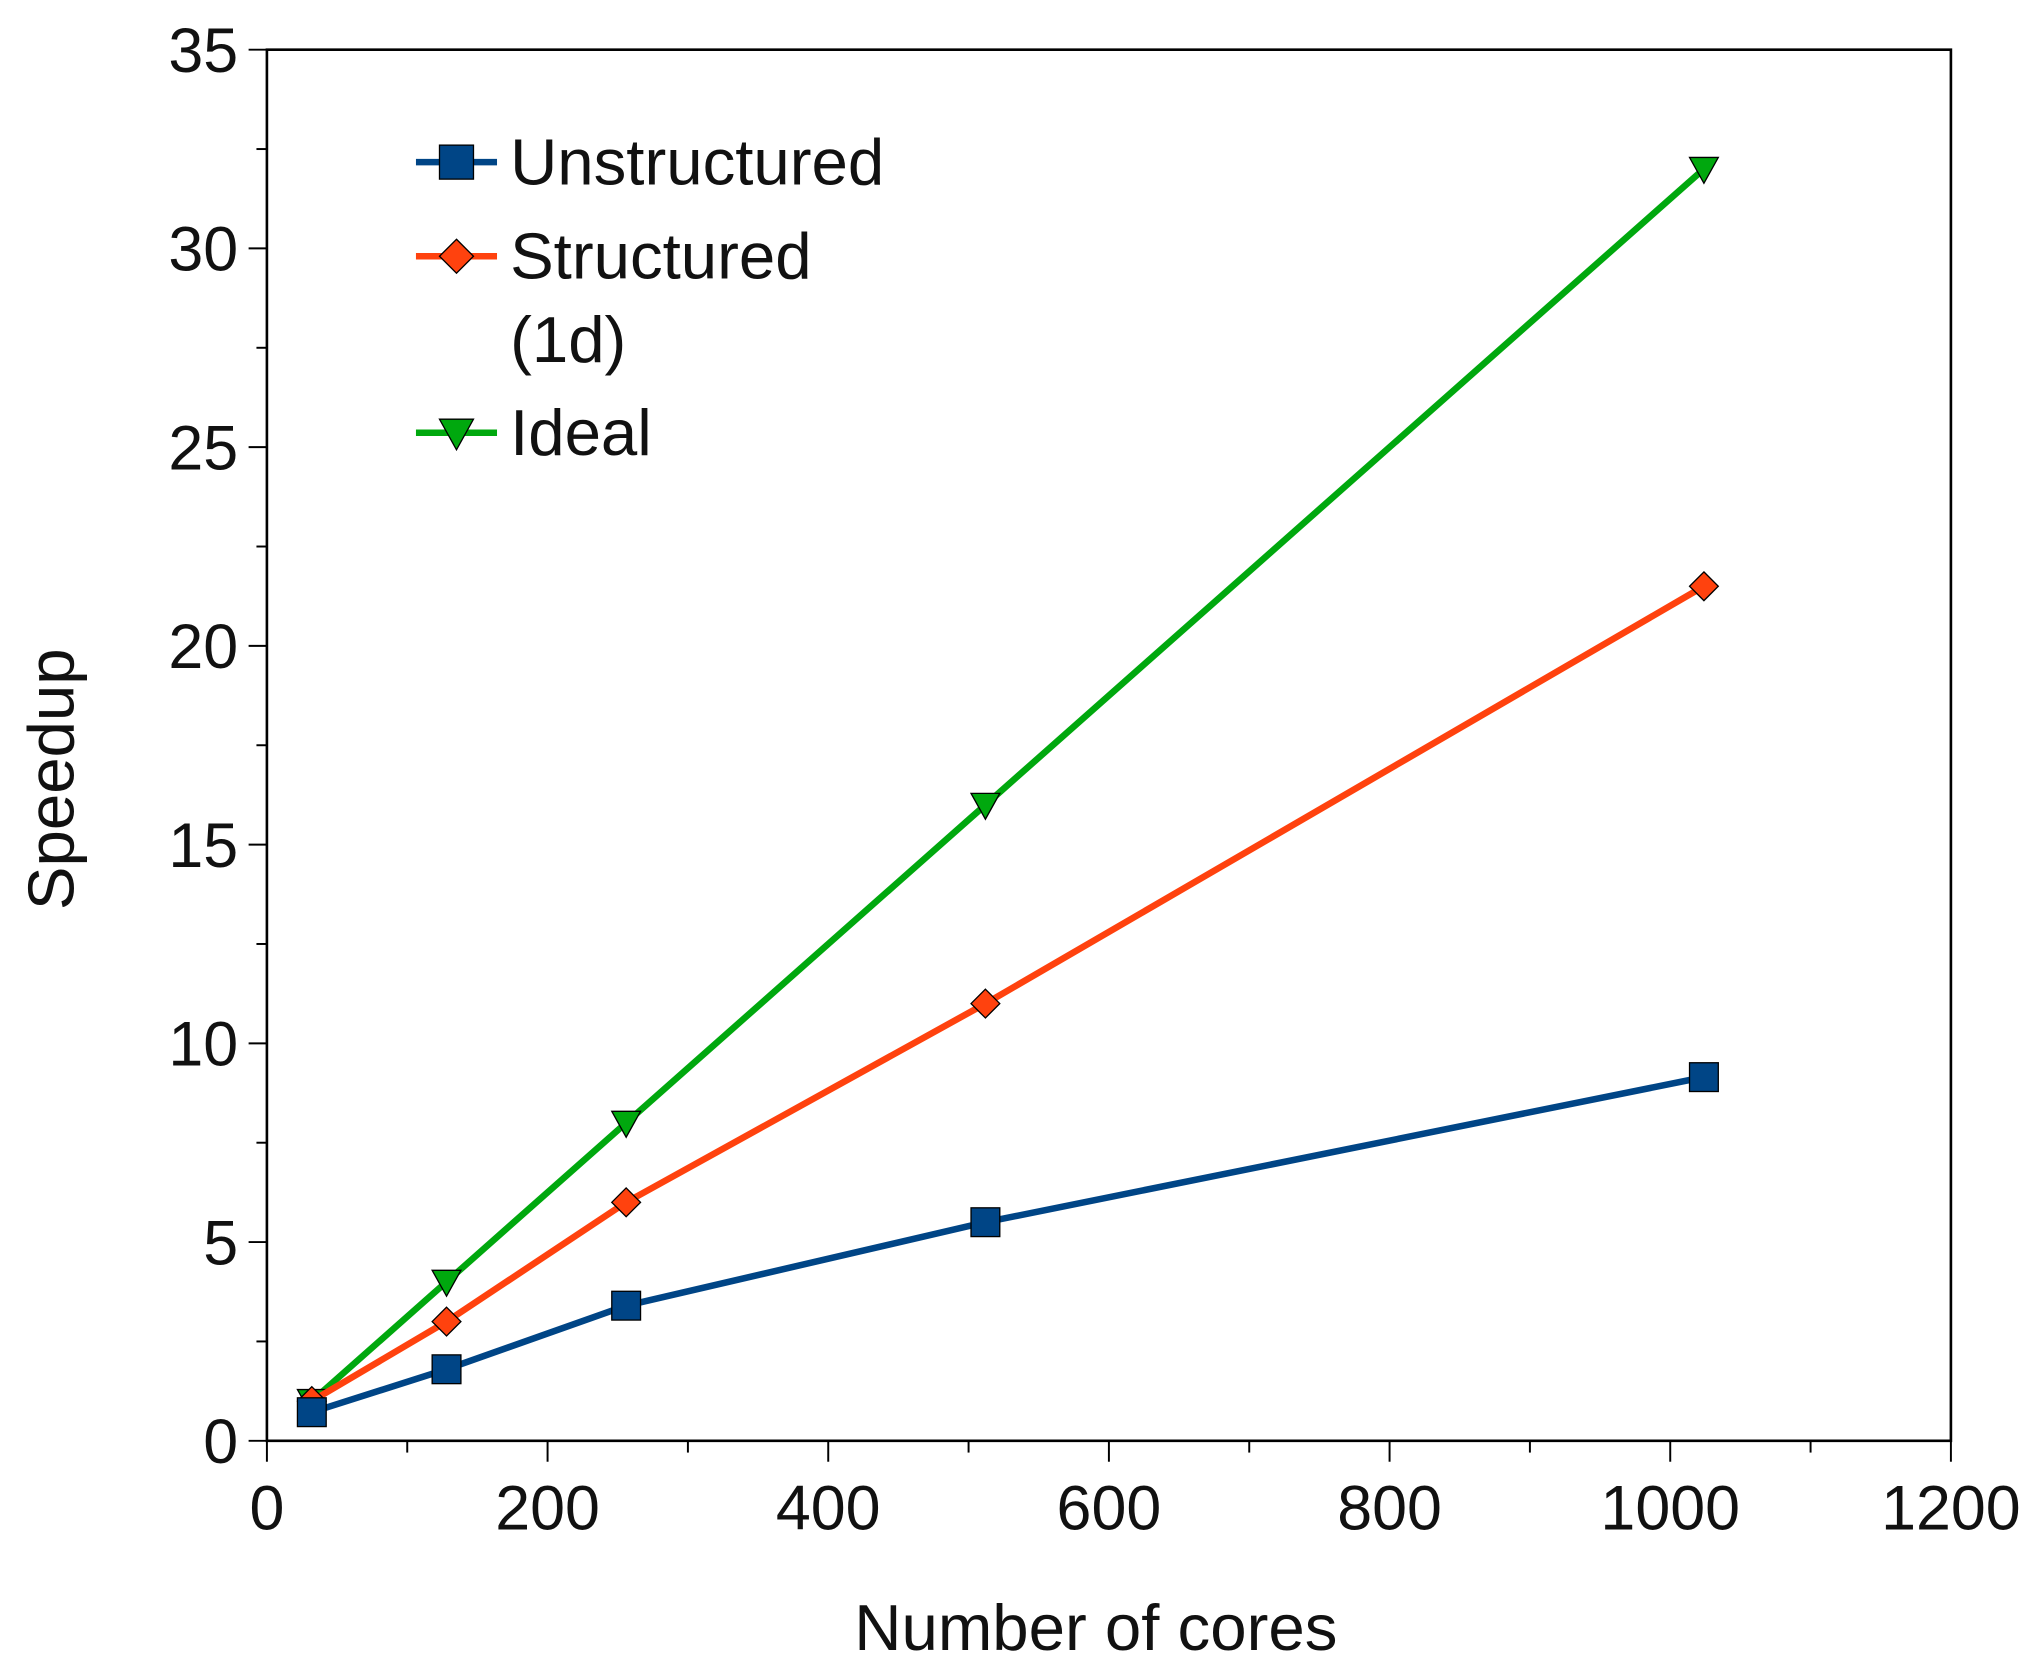 The image size is (2040, 1667). Describe the element at coordinates (1109, 1509) in the screenshot. I see `x-tick-label: 600` at that location.